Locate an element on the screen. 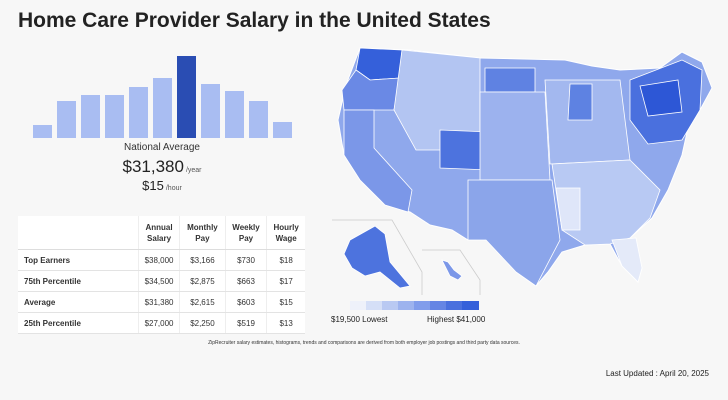 Image resolution: width=728 pixels, height=400 pixels. hawaii-shape is located at coordinates (452, 270).